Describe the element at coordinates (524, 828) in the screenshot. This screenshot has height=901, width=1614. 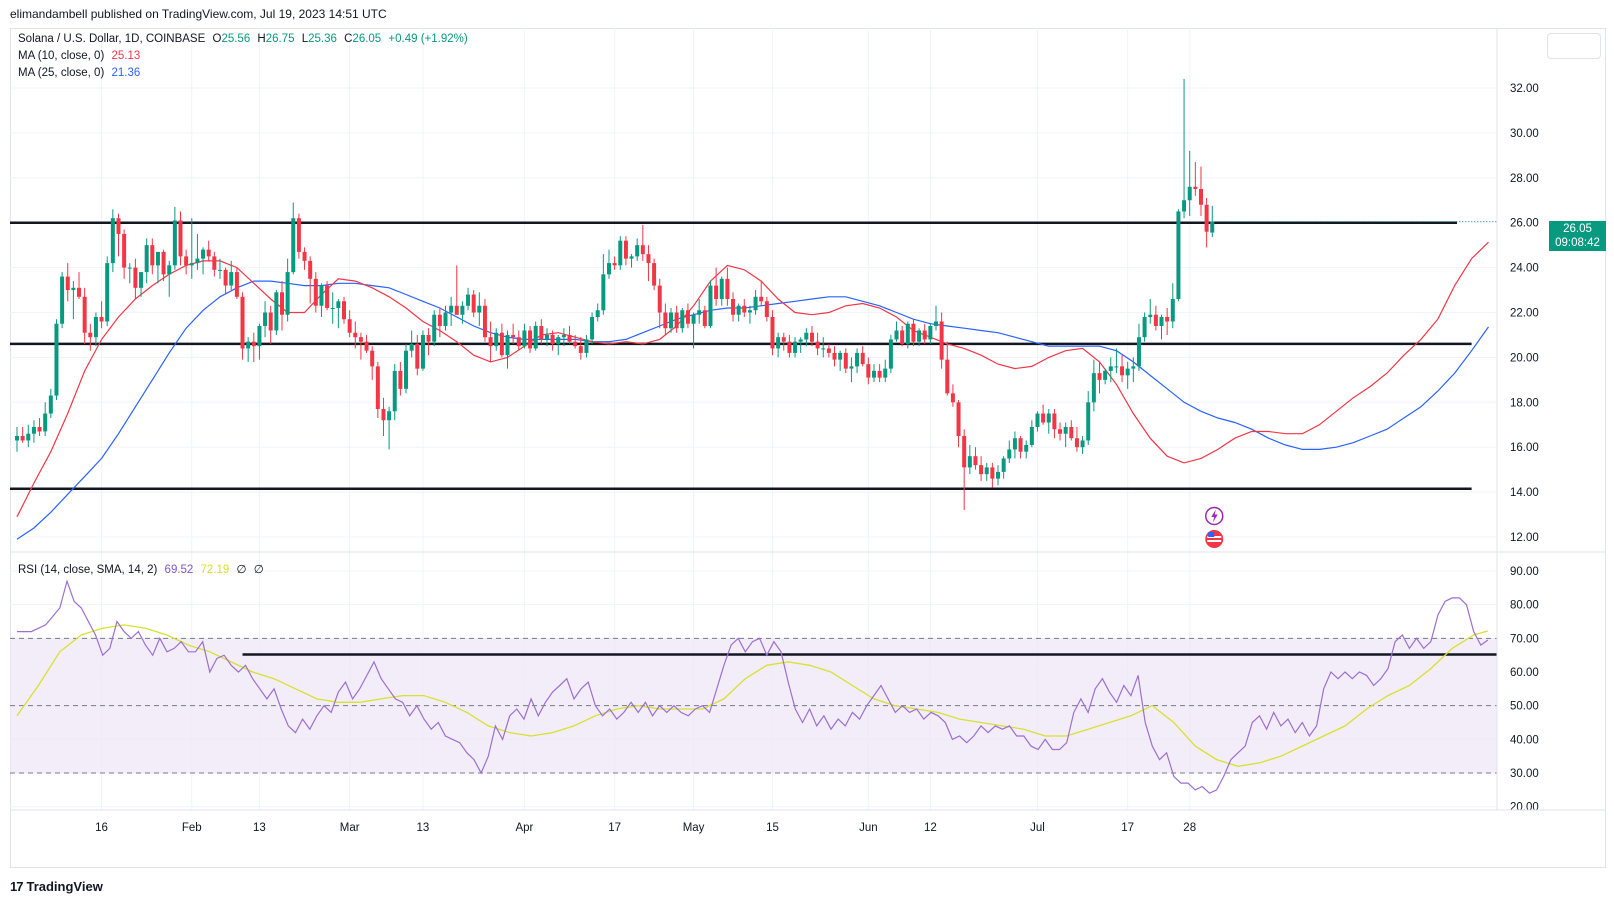
I see `time-axis-label: Apr` at that location.